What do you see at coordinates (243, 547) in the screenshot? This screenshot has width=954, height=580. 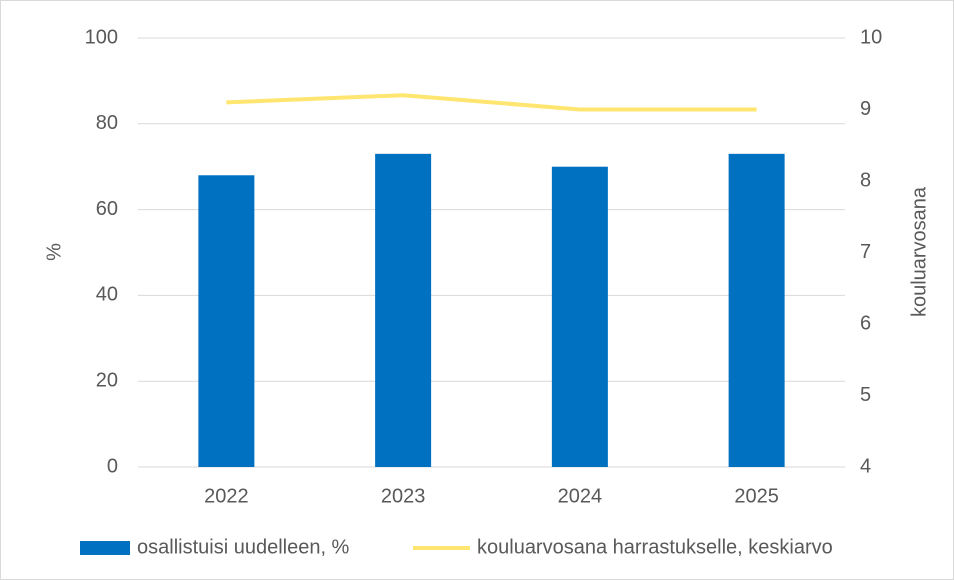 I see `legend-label: osallistuisi uudelleen, %` at bounding box center [243, 547].